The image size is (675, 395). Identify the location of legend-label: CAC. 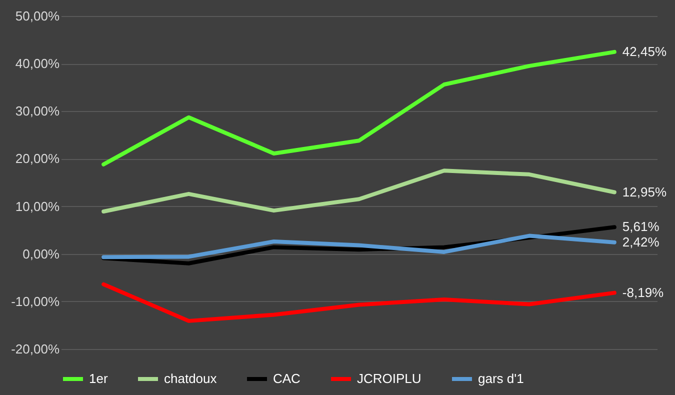
(286, 378).